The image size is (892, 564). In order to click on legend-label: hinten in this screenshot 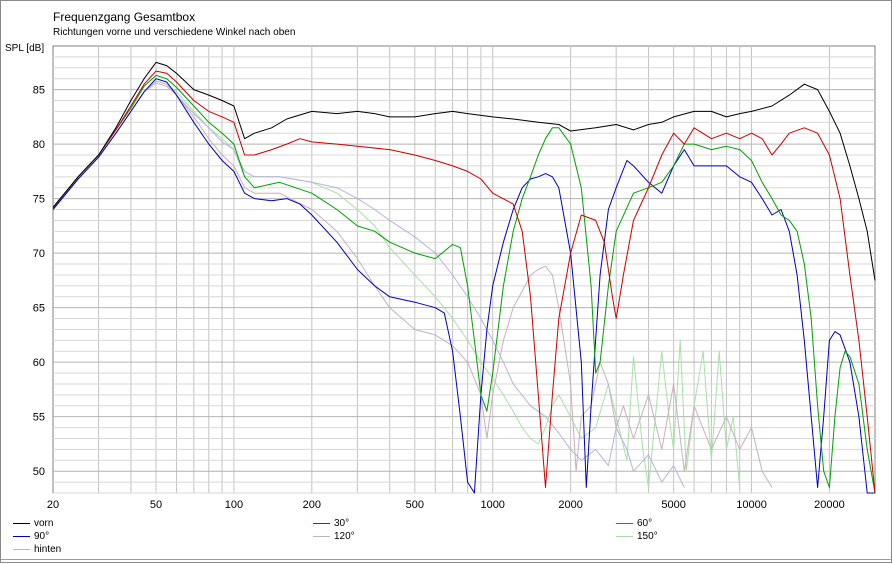, I will do `click(48, 549)`.